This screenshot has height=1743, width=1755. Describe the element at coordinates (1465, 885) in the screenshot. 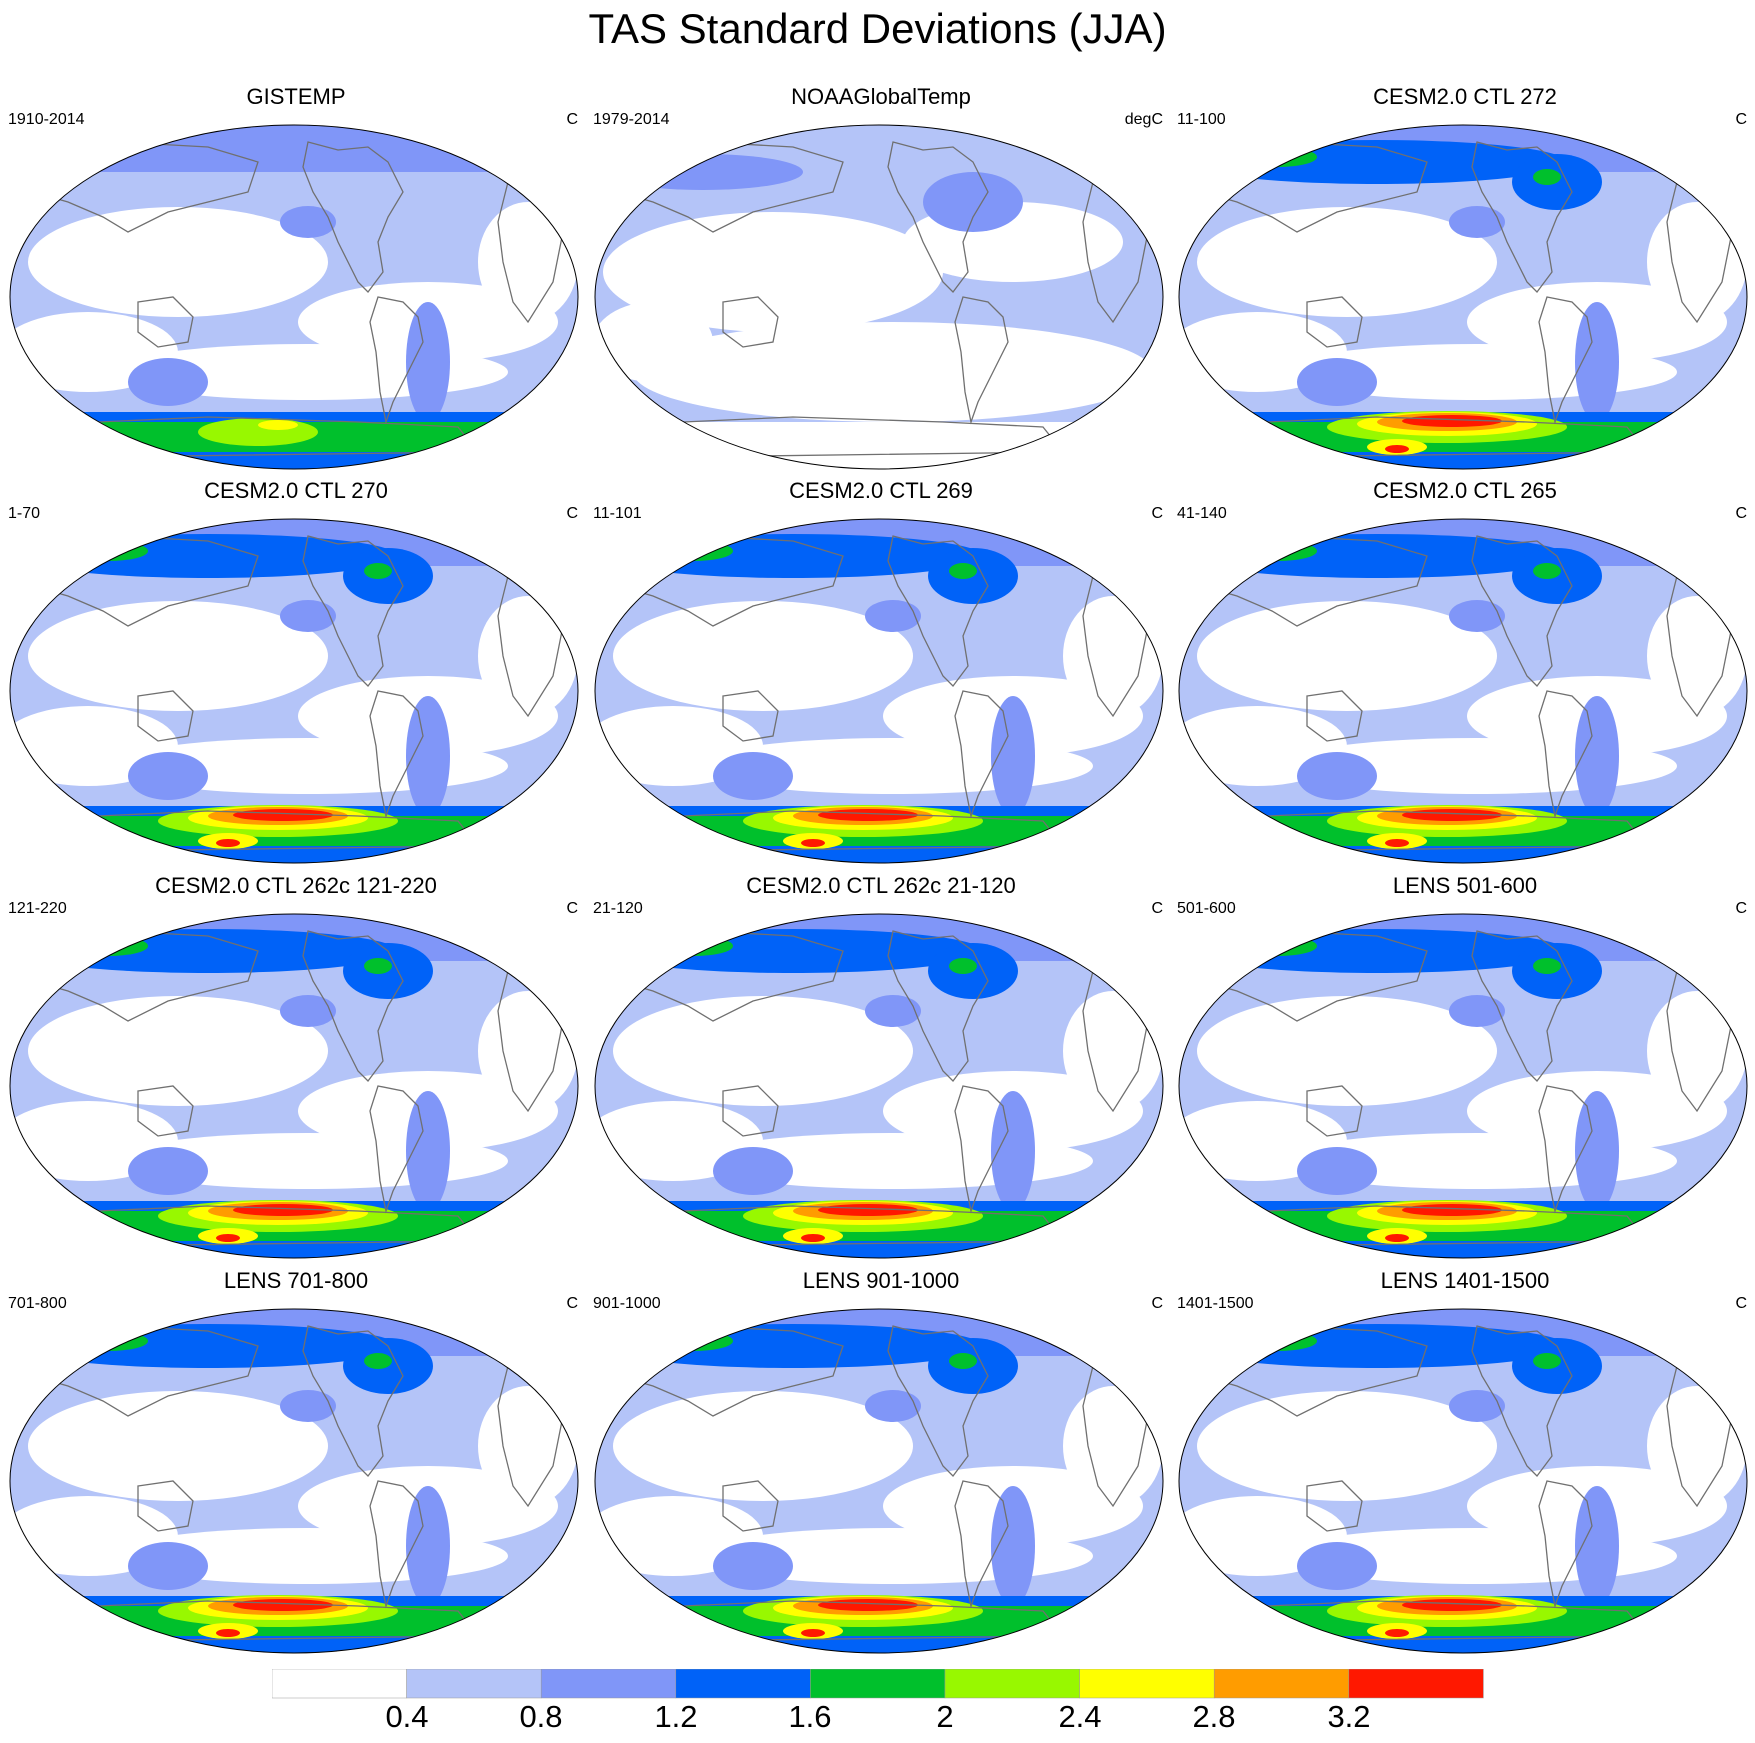

I see `panel-title: LENS 501-600` at that location.